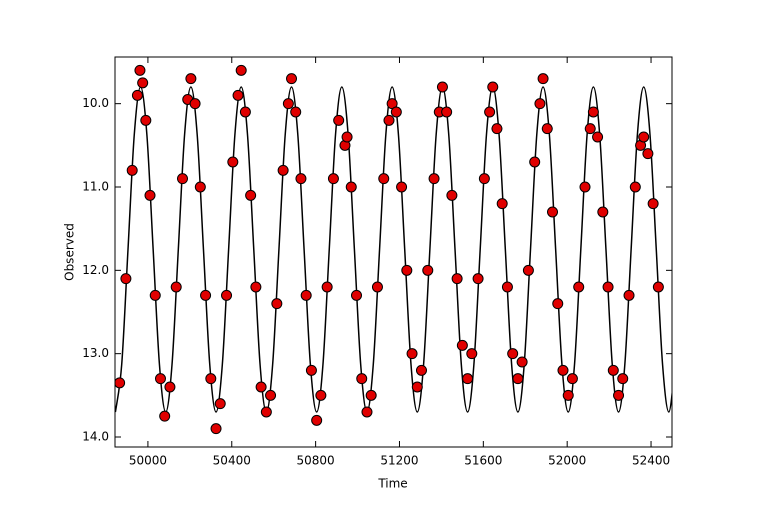  Describe the element at coordinates (232, 461) in the screenshot. I see `x-tick-label: 50400` at that location.